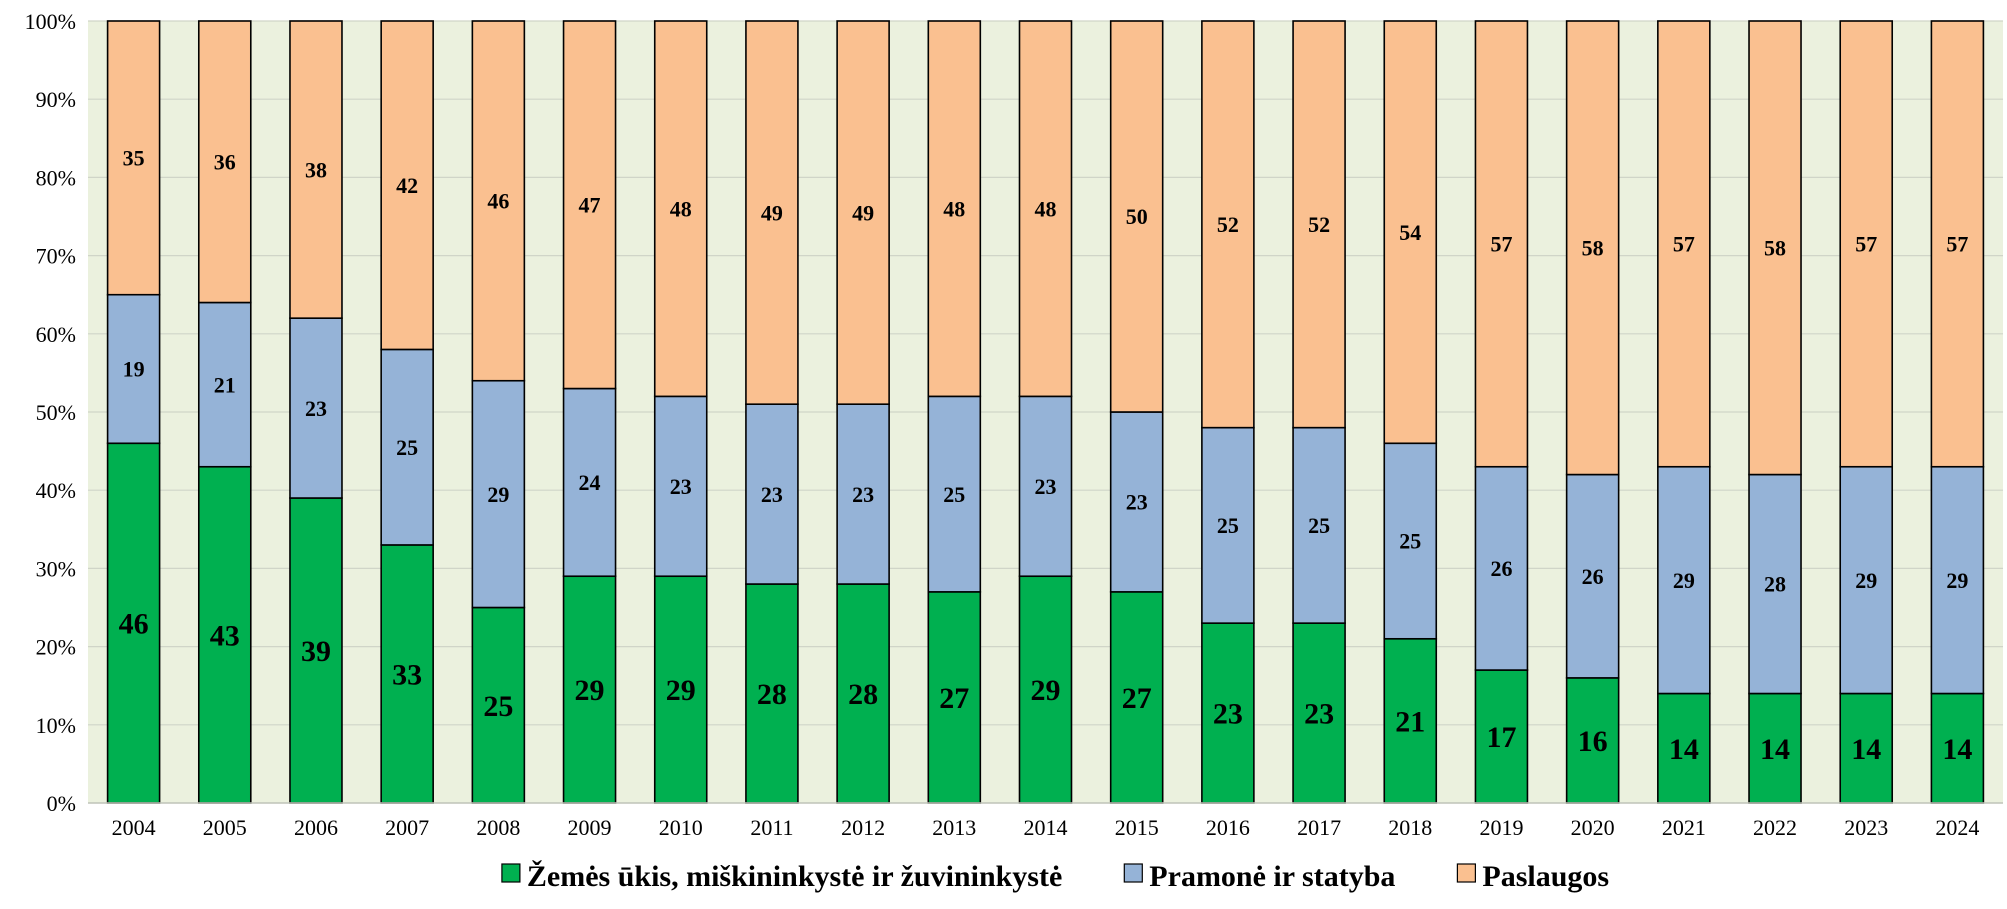  What do you see at coordinates (1545, 876) in the screenshot?
I see `legend-label: Paslaugos` at bounding box center [1545, 876].